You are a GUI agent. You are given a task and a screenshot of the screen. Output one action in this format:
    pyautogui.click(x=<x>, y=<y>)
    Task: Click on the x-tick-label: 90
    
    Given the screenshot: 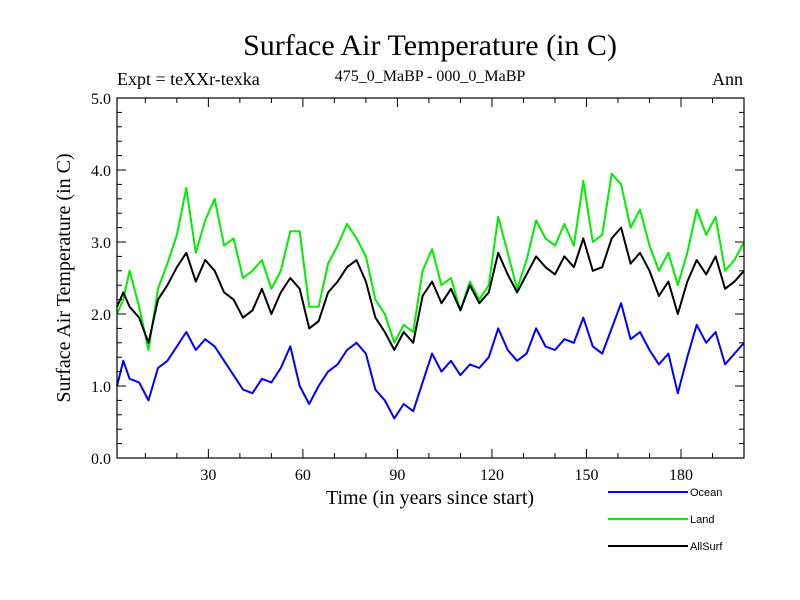 What is the action you would take?
    pyautogui.click(x=397, y=475)
    